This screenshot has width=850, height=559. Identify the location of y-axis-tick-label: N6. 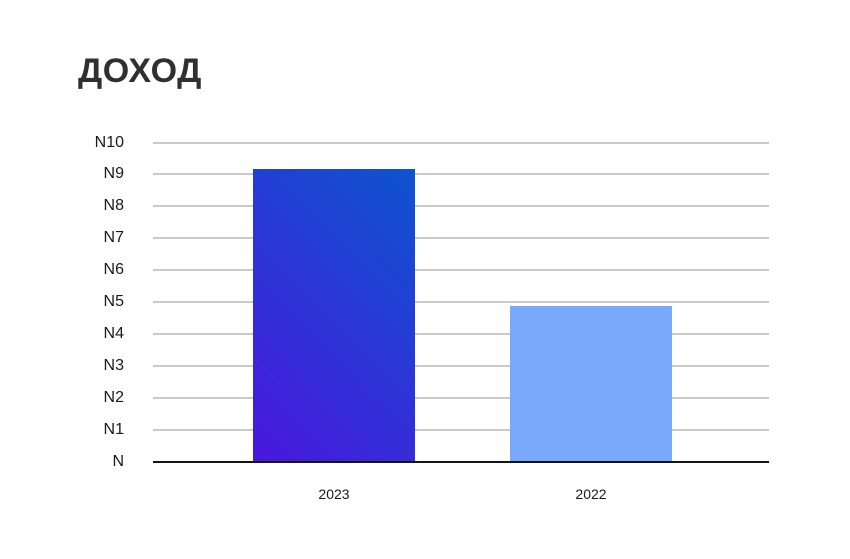
(113, 269).